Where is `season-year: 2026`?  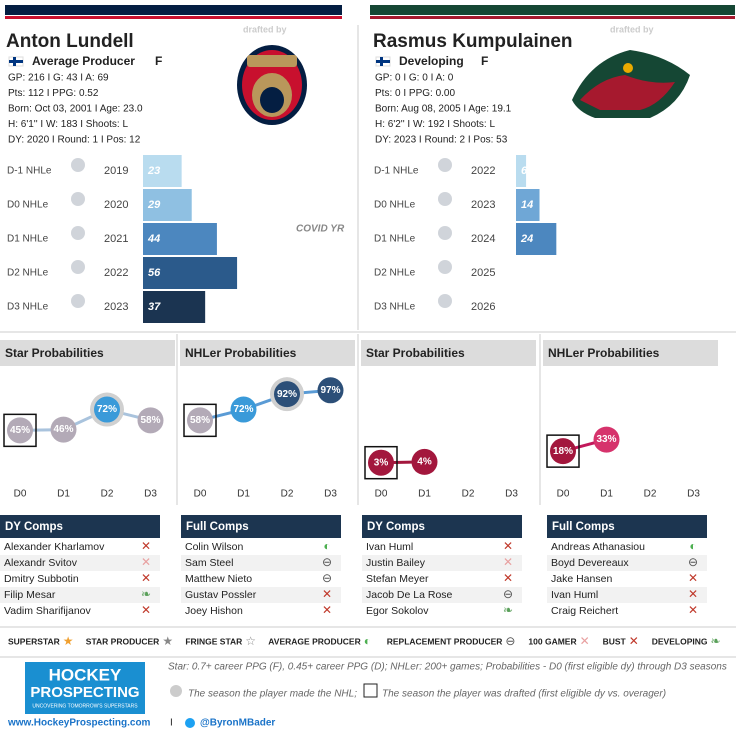
season-year: 2026 is located at coordinates (483, 307).